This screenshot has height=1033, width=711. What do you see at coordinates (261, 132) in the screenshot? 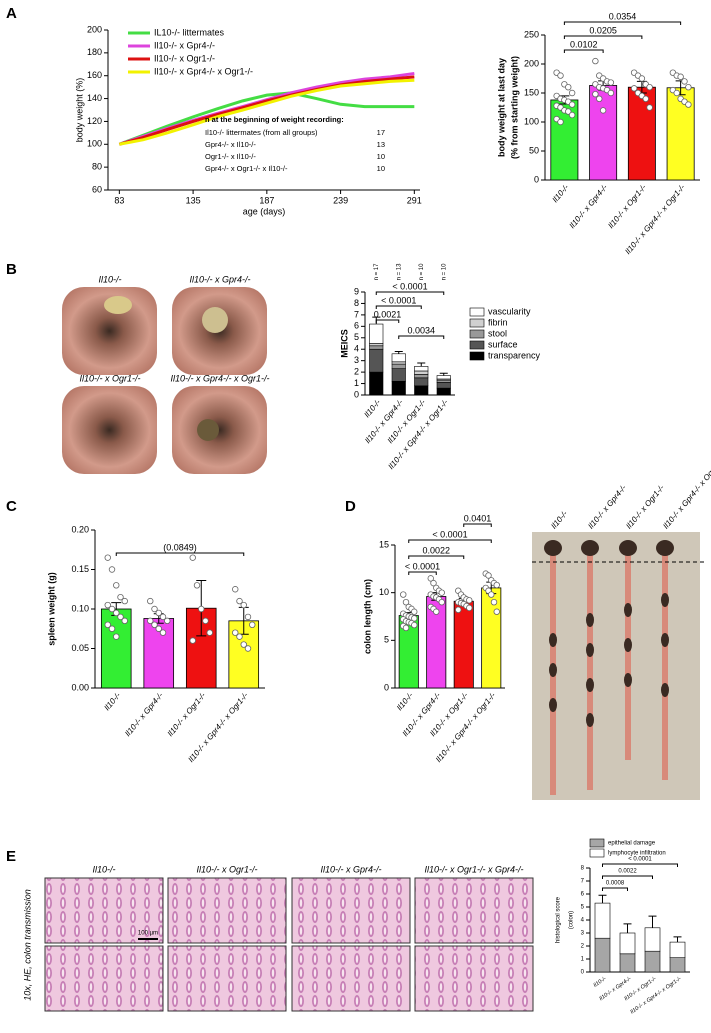
I see `table-cell: Il10-/- littermates (from all groups)` at bounding box center [261, 132].